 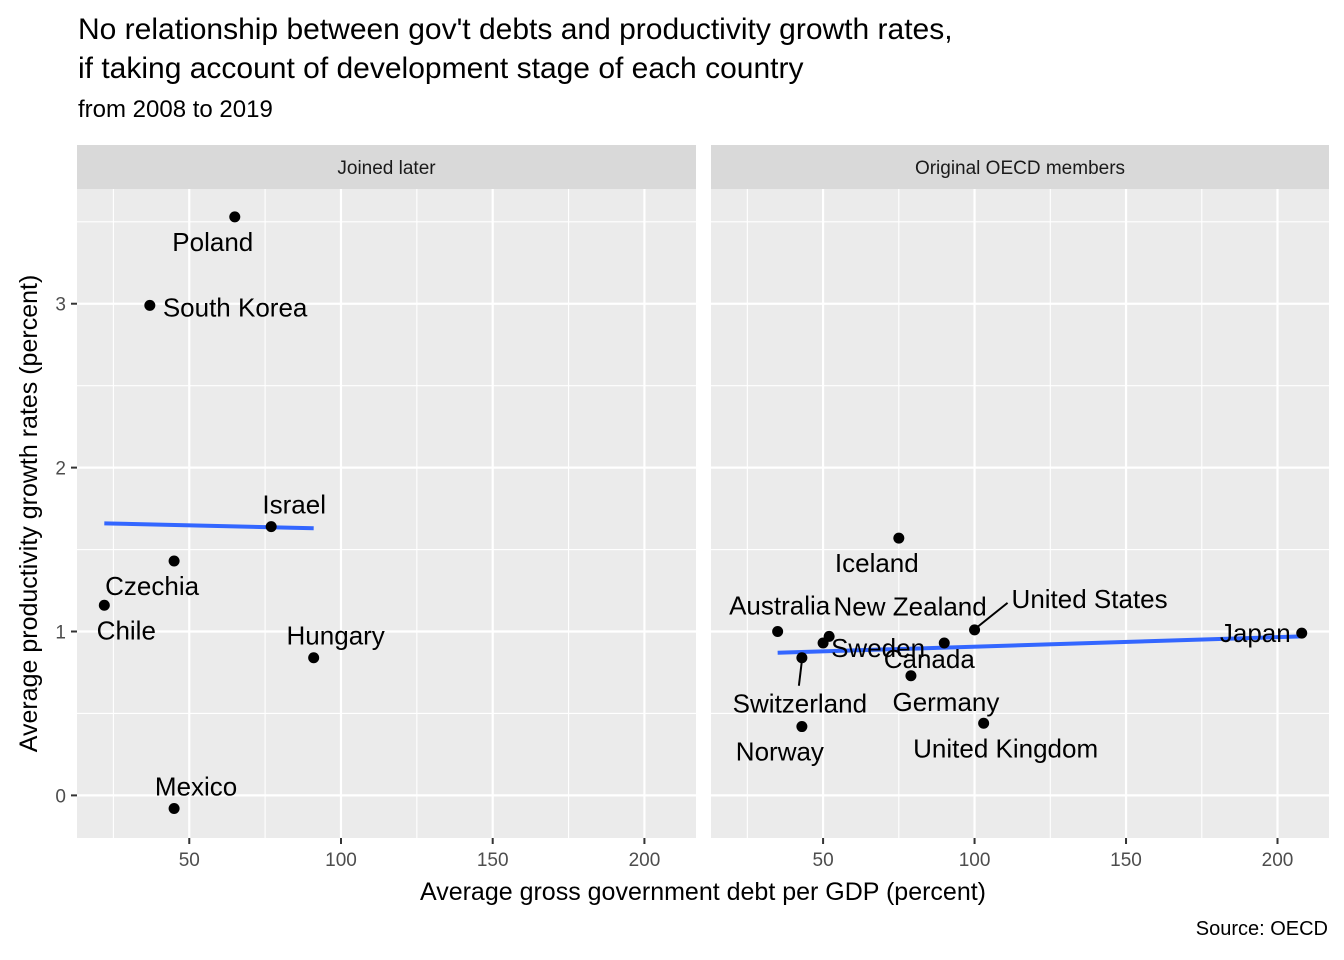 What do you see at coordinates (800, 704) in the screenshot?
I see `point-label: Switzerland` at bounding box center [800, 704].